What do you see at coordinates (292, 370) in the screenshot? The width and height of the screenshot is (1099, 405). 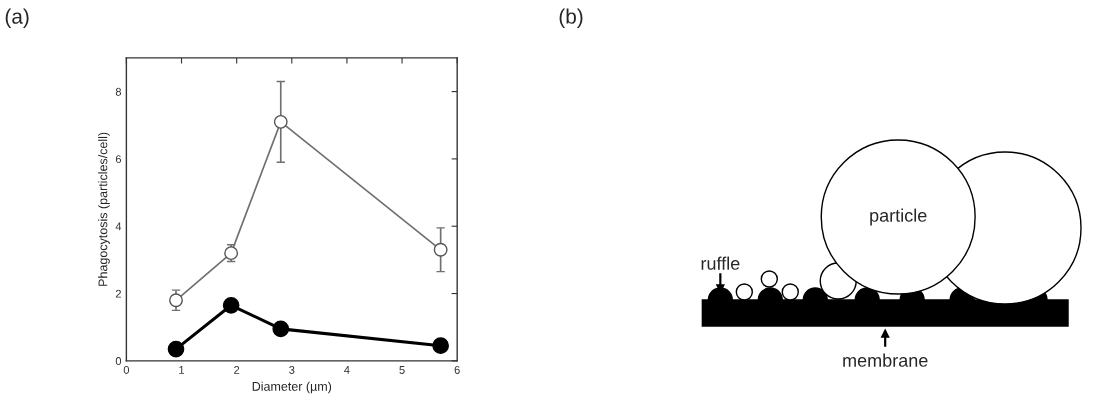 I see `x-tick-label: 3` at bounding box center [292, 370].